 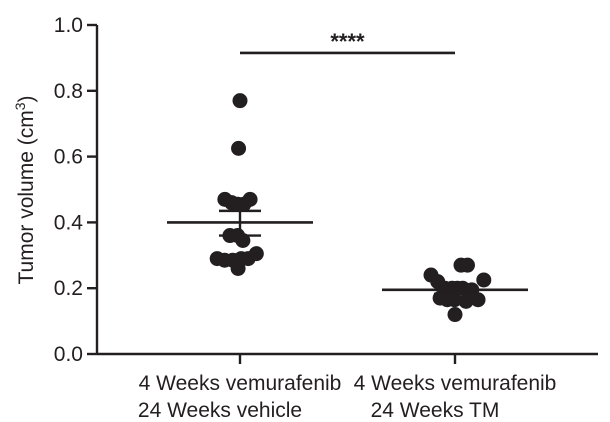 I want to click on y-tick-label: 0.4, so click(x=69, y=222).